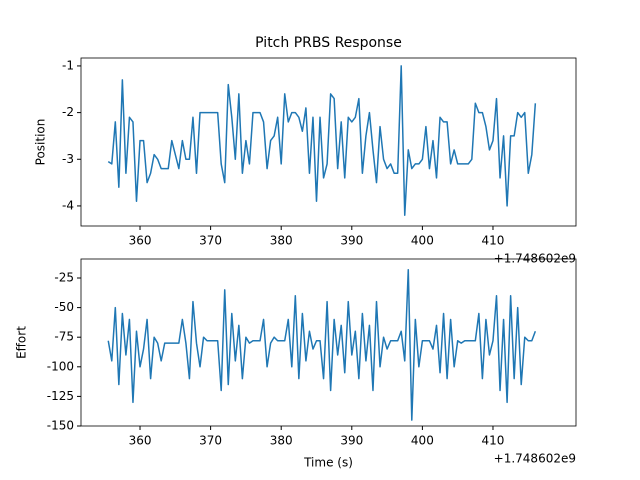  Describe the element at coordinates (64, 307) in the screenshot. I see `y-tick-label: -50` at that location.